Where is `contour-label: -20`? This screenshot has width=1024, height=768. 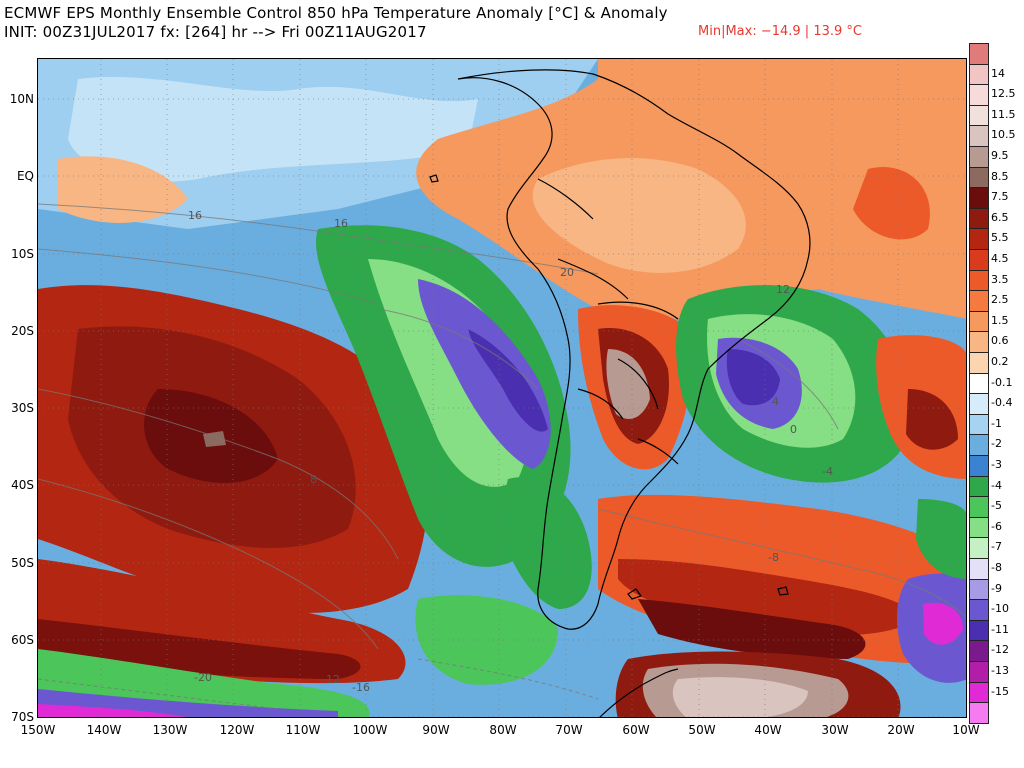 contour-label: -20 is located at coordinates (203, 677).